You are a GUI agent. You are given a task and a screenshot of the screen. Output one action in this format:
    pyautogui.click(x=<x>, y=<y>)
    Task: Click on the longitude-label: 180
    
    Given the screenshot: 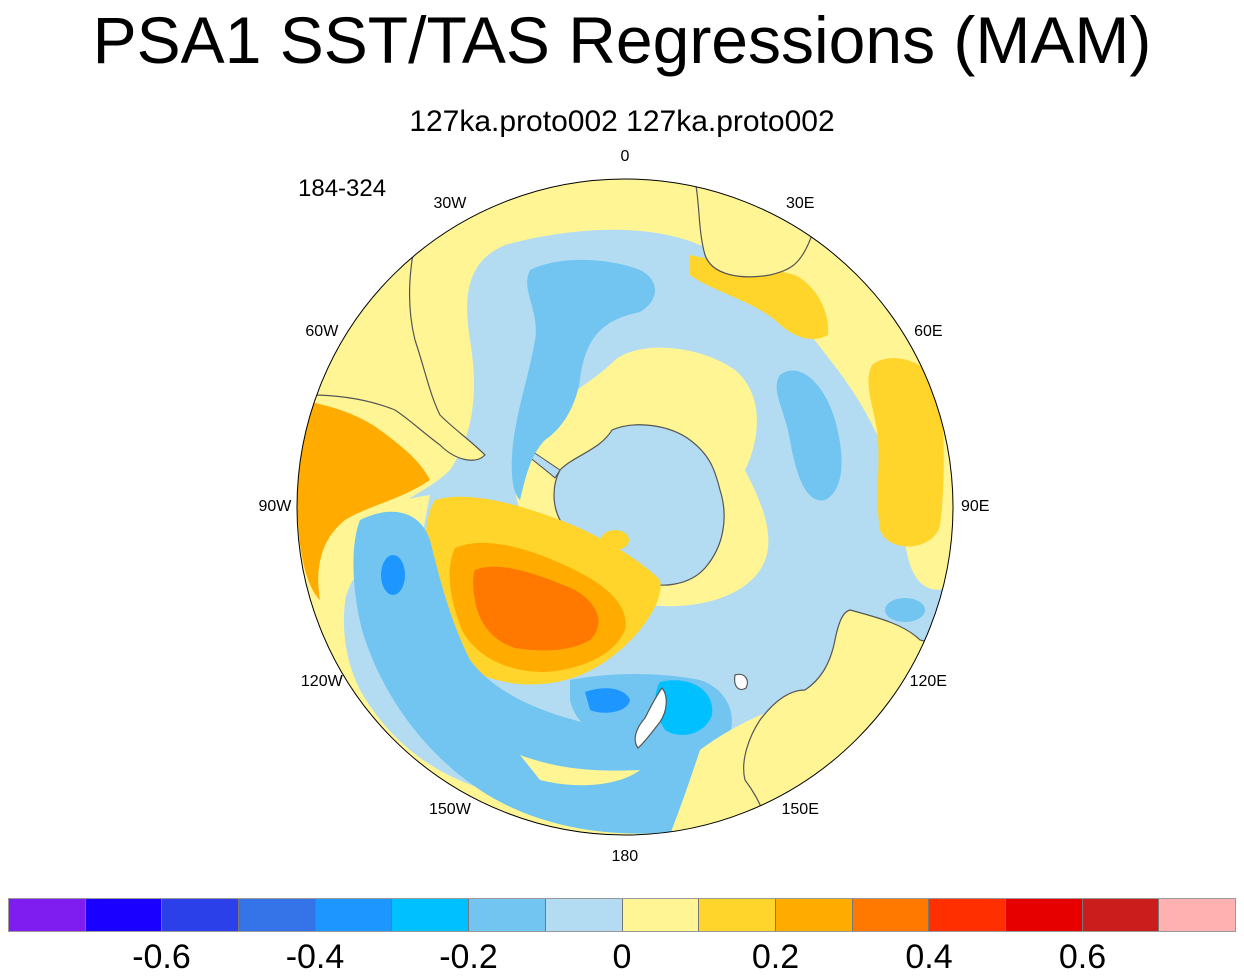 What is the action you would take?
    pyautogui.click(x=625, y=856)
    